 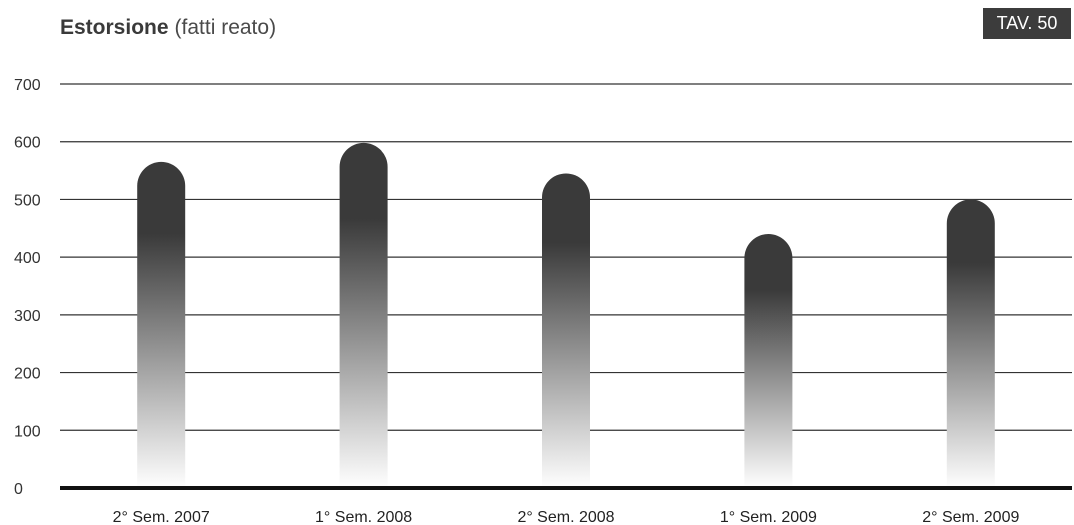 What do you see at coordinates (114, 27) in the screenshot?
I see `chart-title-main: Estorsione` at bounding box center [114, 27].